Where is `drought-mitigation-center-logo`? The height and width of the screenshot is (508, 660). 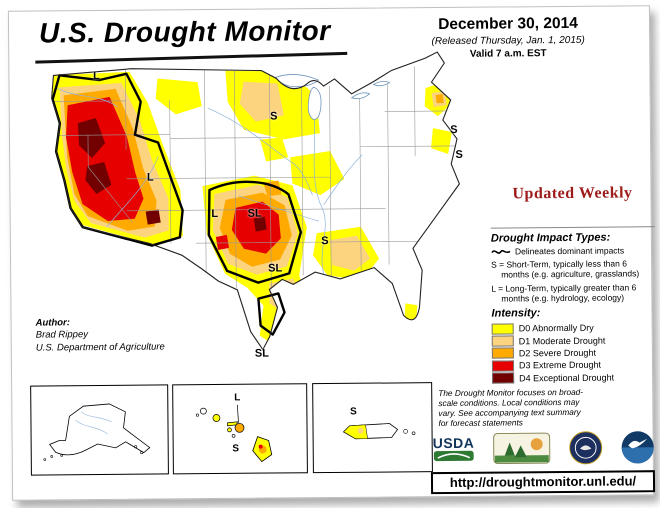
drought-mitigation-center-logo is located at coordinates (521, 448).